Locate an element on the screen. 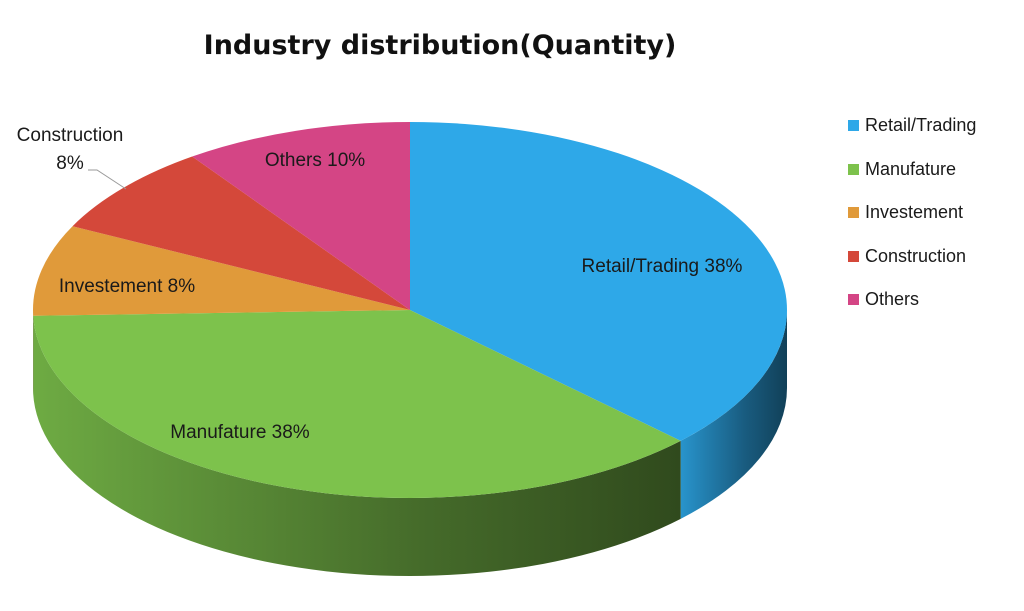 The image size is (1024, 611). legend-item-others: Others is located at coordinates (912, 300).